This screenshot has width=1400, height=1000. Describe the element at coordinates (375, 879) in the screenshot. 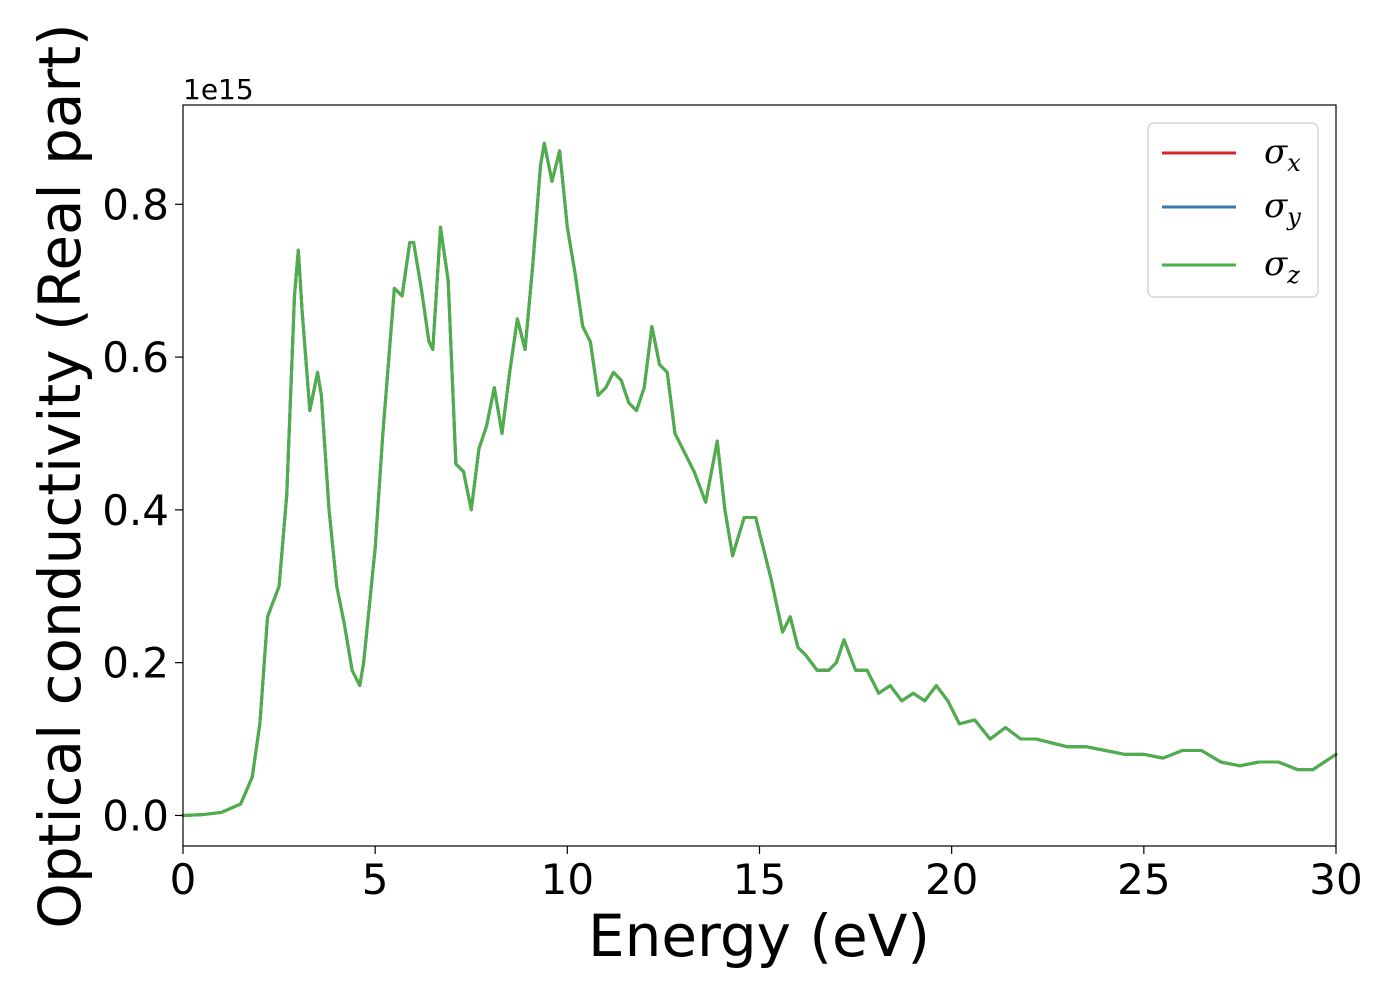

I see `x-tick-label: 5` at that location.